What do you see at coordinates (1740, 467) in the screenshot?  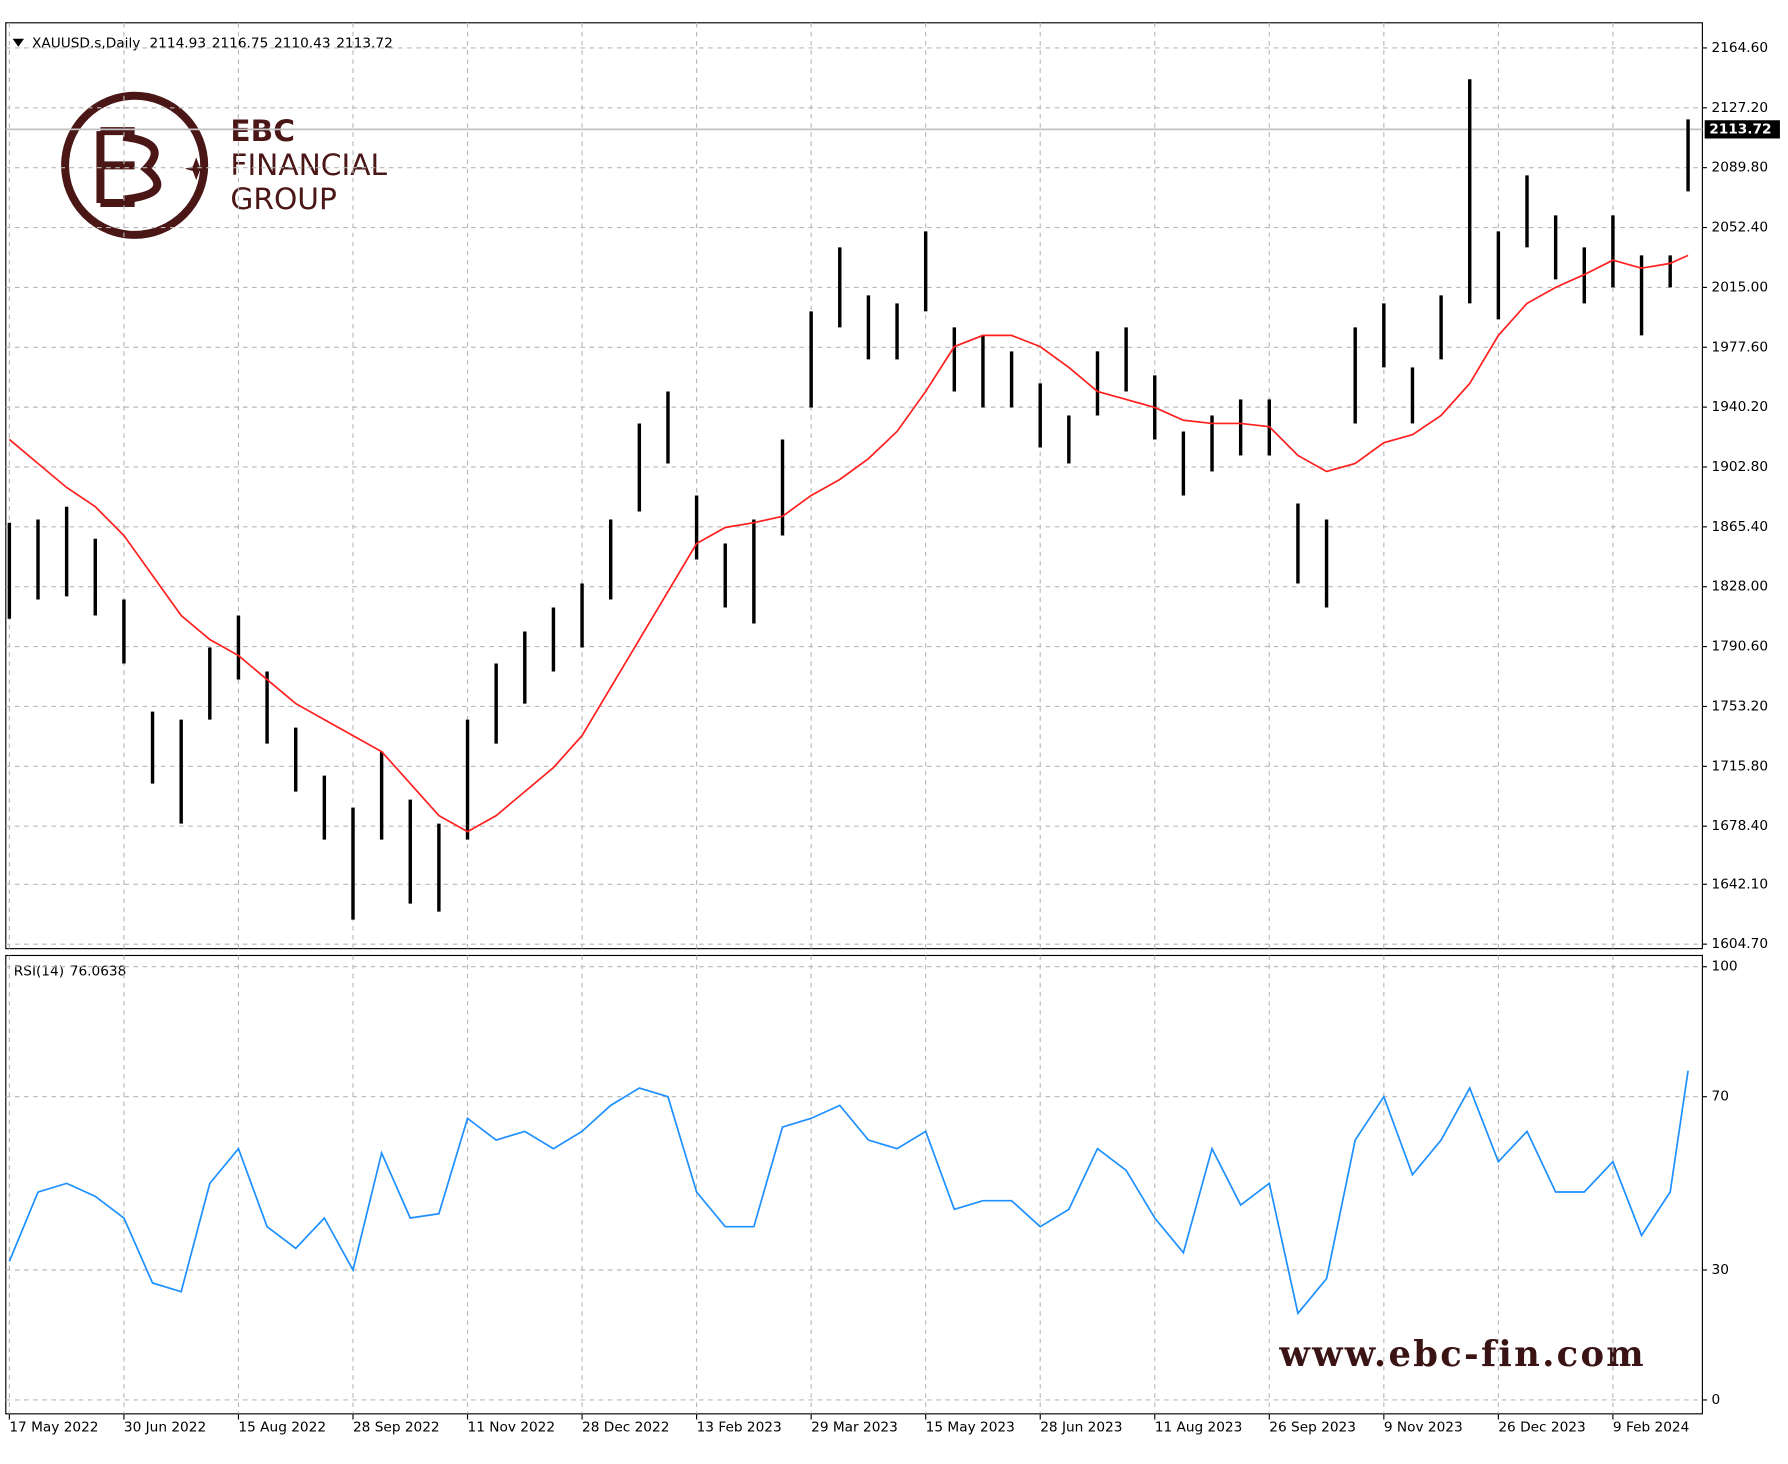 I see `y-tick-label: 1902.80` at bounding box center [1740, 467].